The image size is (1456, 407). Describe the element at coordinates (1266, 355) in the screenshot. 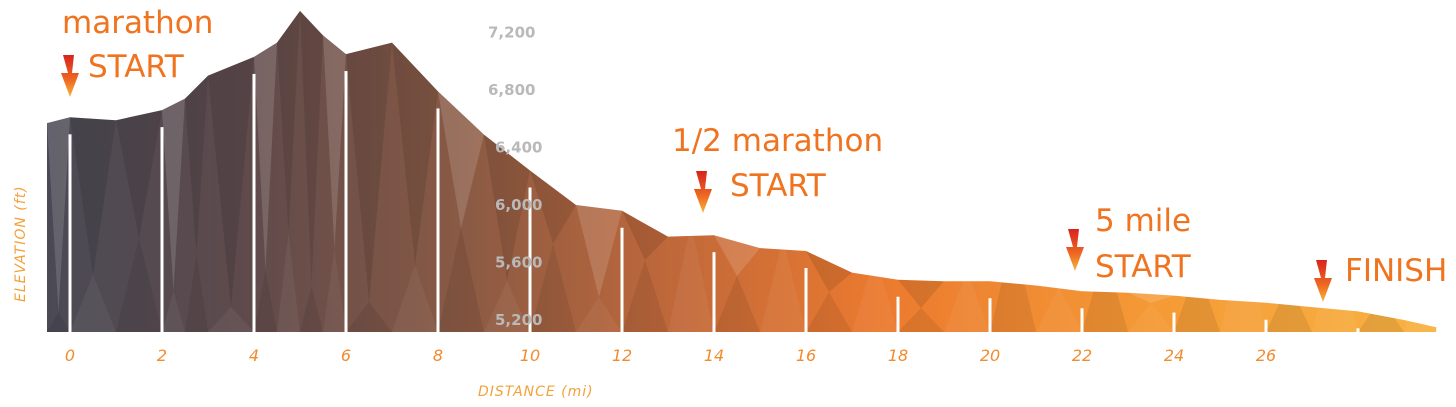

I see `x-tick-label: 26` at that location.